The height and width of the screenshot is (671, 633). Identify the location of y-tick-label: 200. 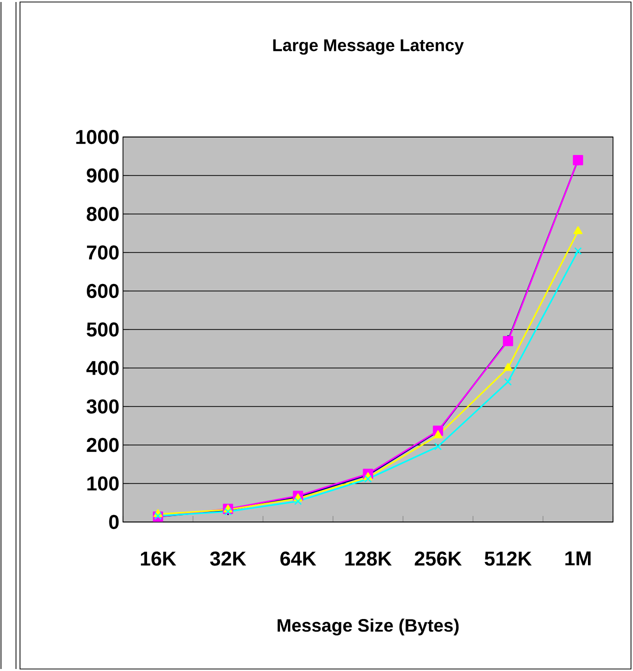
(102, 445).